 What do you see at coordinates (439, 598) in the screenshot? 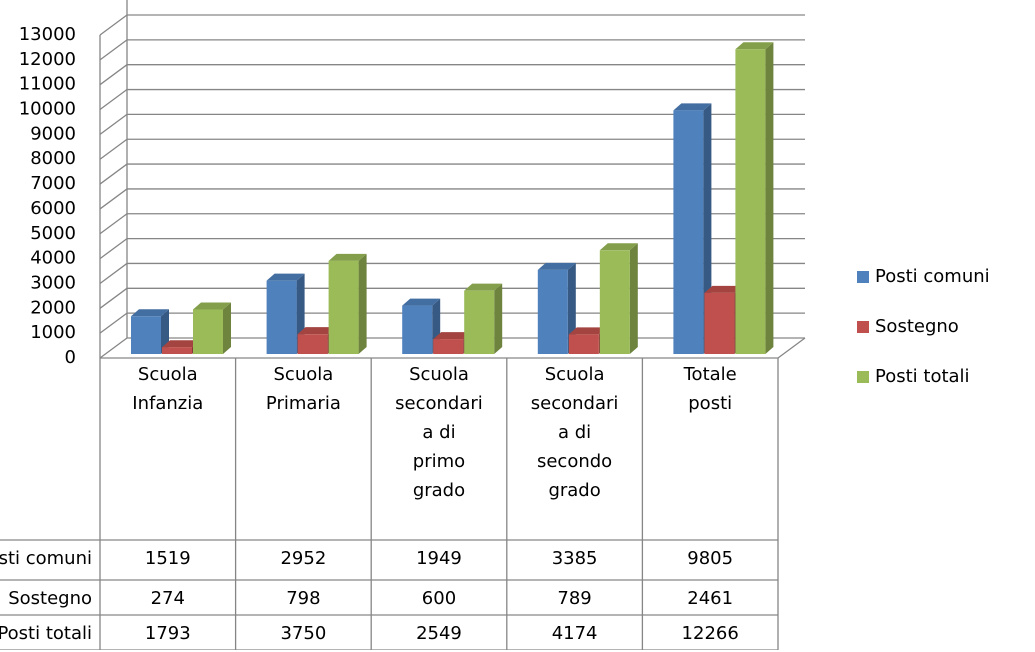
I see `table-cell: 600` at bounding box center [439, 598].